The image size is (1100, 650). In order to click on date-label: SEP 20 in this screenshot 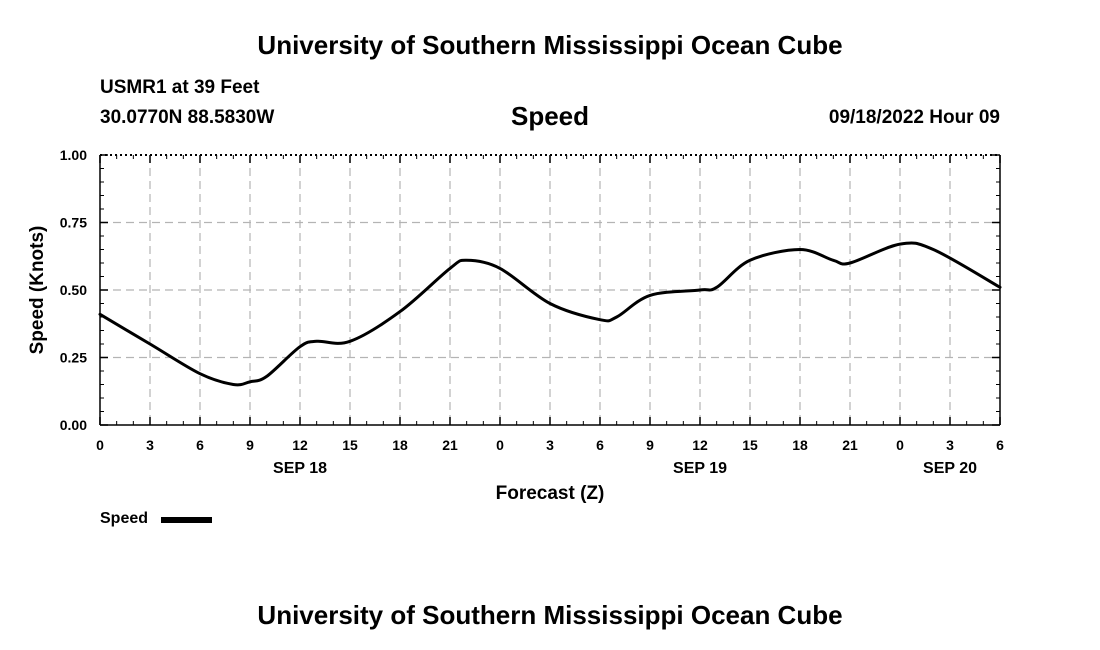, I will do `click(950, 468)`.